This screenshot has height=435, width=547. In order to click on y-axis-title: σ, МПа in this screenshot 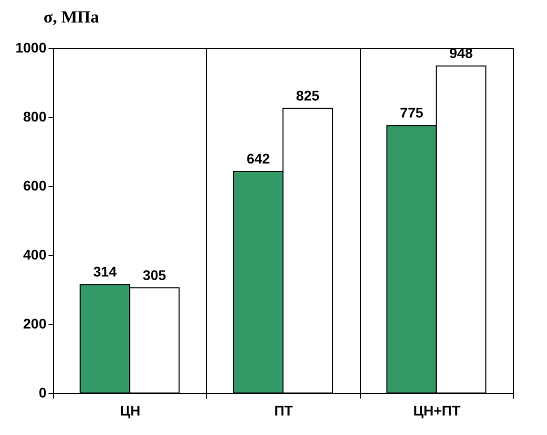, I will do `click(72, 17)`.